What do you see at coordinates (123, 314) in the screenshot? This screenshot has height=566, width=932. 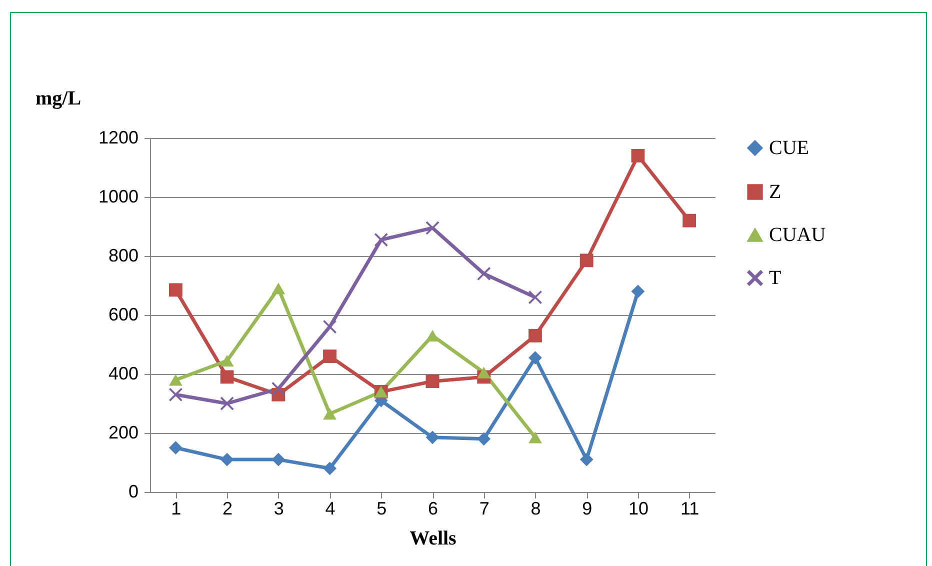 I see `y-tick-label: 600` at bounding box center [123, 314].